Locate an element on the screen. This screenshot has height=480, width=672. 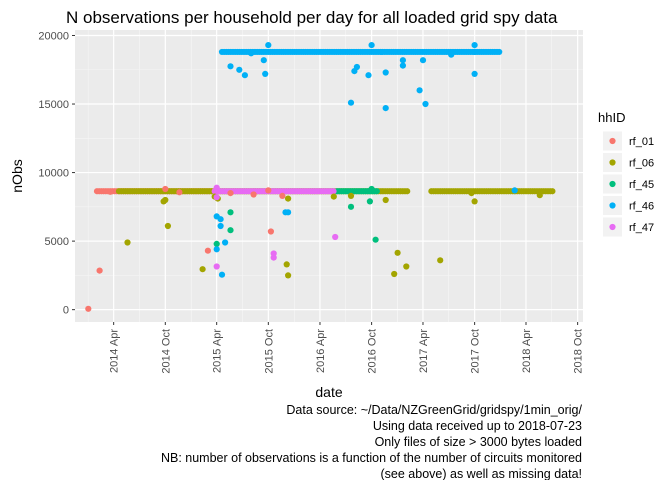
x-tick-label: 2018 Apr is located at coordinates (527, 351).